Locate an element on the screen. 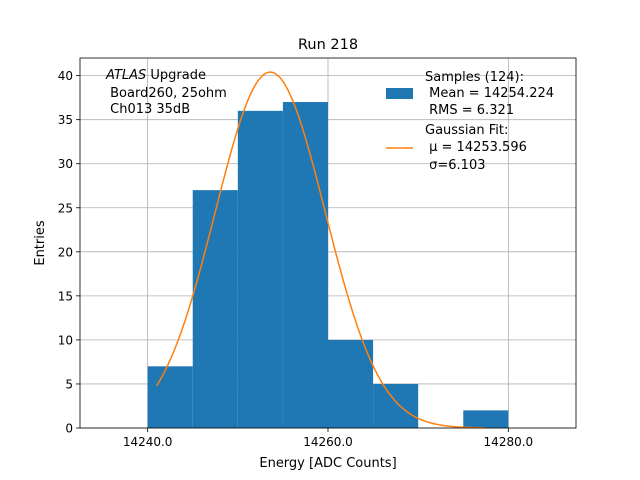  atlas-annotation: ATLAS Upgrade Board260, 25ohm Ch013 35dB is located at coordinates (166, 92).